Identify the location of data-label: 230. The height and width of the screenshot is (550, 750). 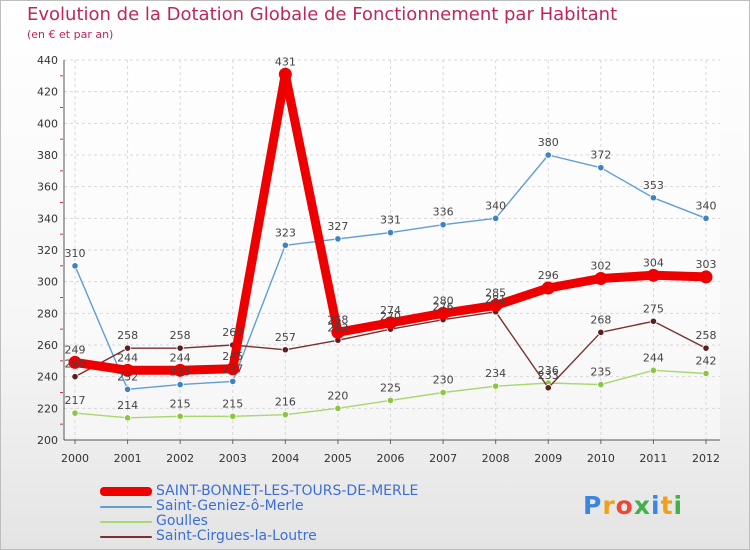
(443, 380).